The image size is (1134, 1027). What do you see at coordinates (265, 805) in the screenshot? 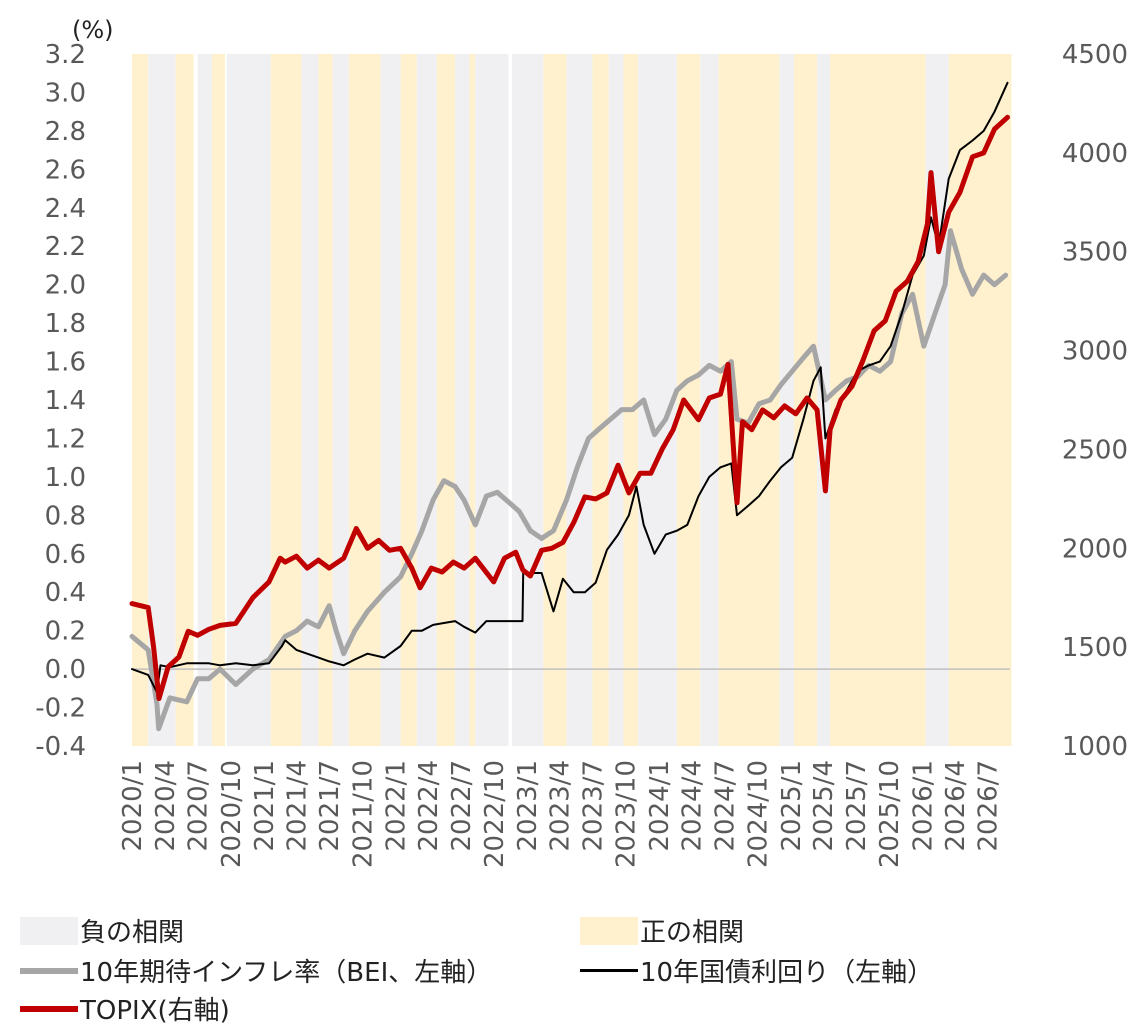
I see `x-tick-label: 2021/1` at bounding box center [265, 805].